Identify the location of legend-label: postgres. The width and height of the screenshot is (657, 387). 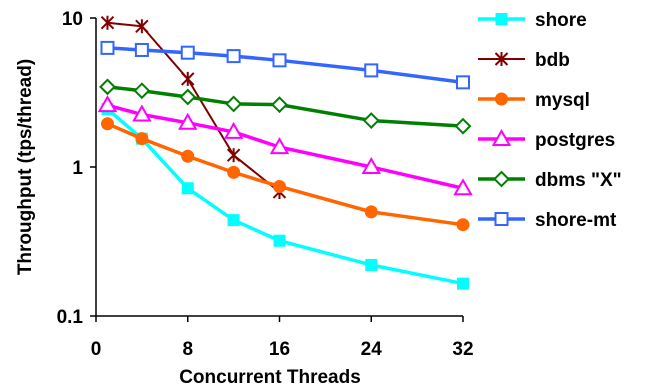
(575, 140).